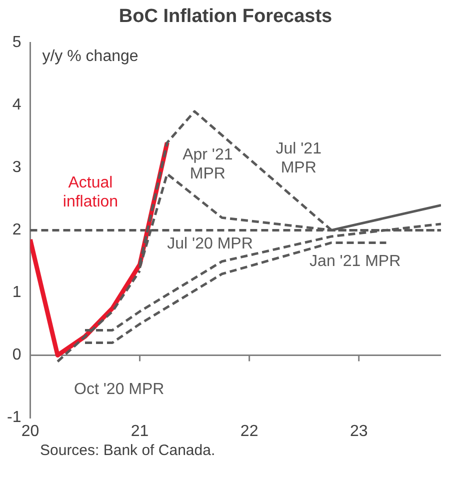 The image size is (451, 485). Describe the element at coordinates (119, 389) in the screenshot. I see `series-label: Oct '20 MPR` at that location.